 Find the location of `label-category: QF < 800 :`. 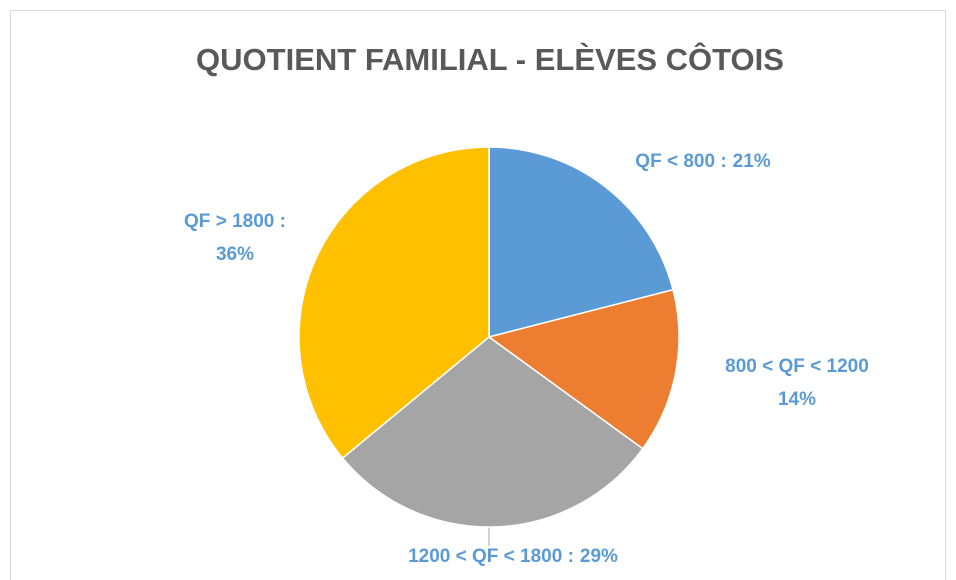

label-category: QF < 800 : is located at coordinates (680, 161).